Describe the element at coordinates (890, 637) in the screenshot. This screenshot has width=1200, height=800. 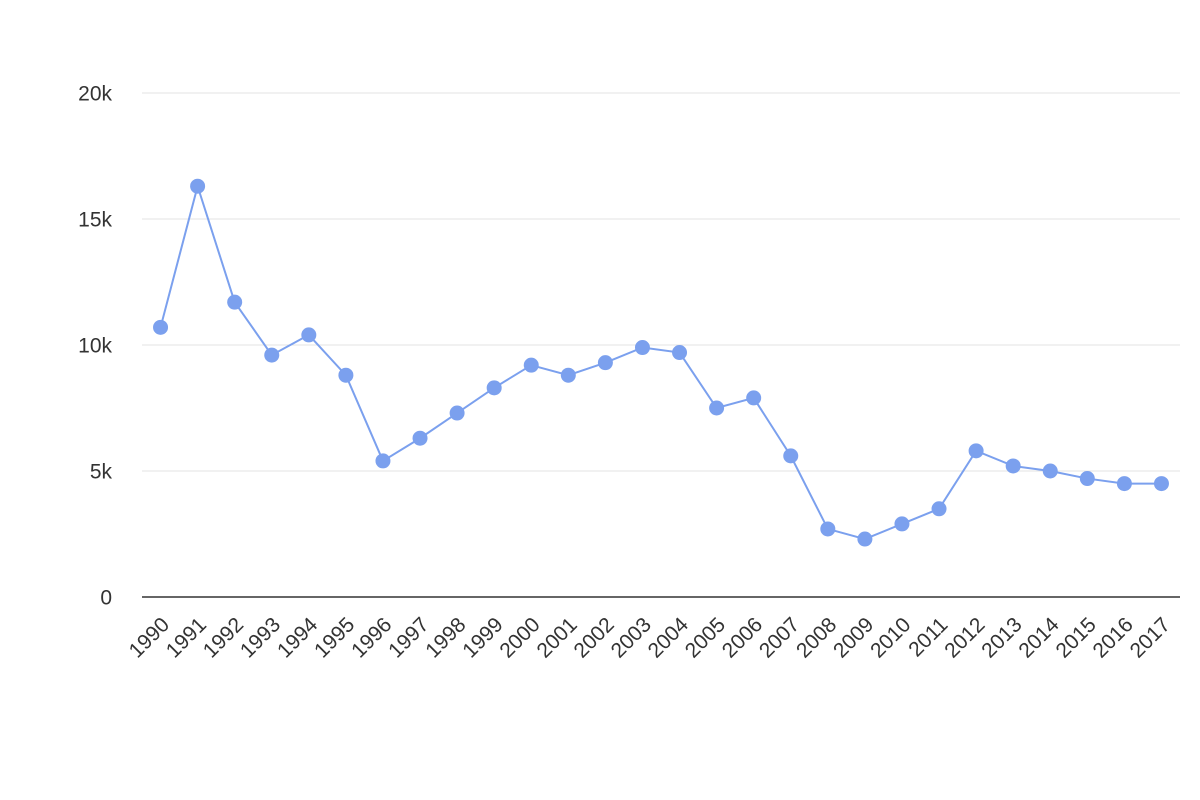
I see `x-tick-label: 2010` at that location.